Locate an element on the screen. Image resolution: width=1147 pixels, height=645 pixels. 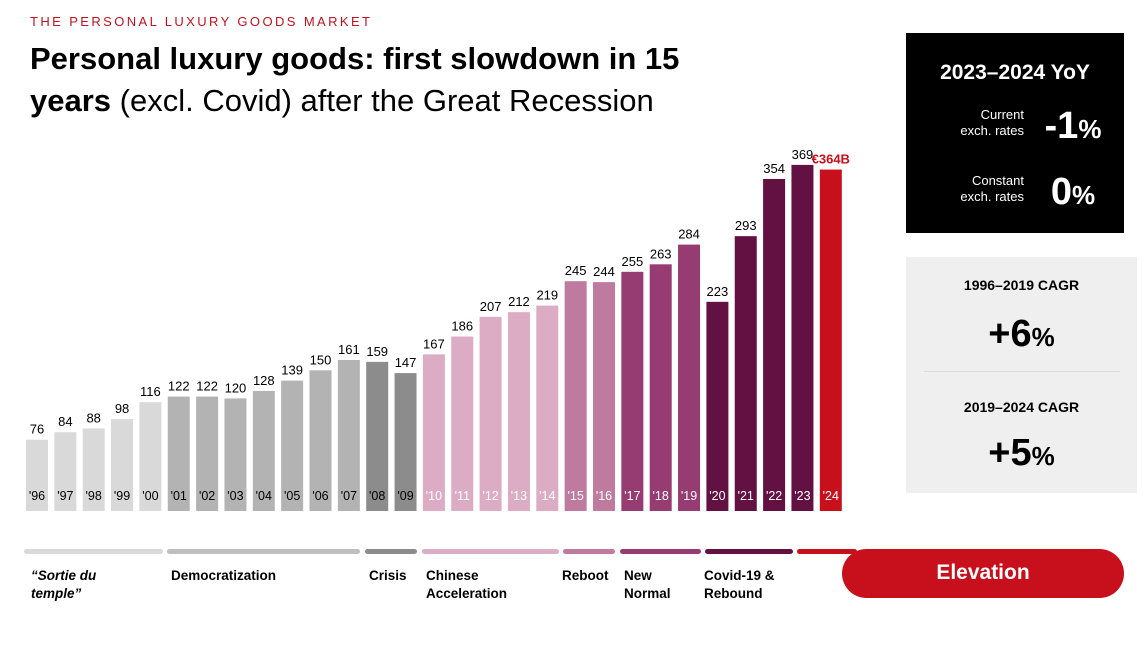
title-normal-text: (excl. Covid) after the Great Recession is located at coordinates (382, 100).